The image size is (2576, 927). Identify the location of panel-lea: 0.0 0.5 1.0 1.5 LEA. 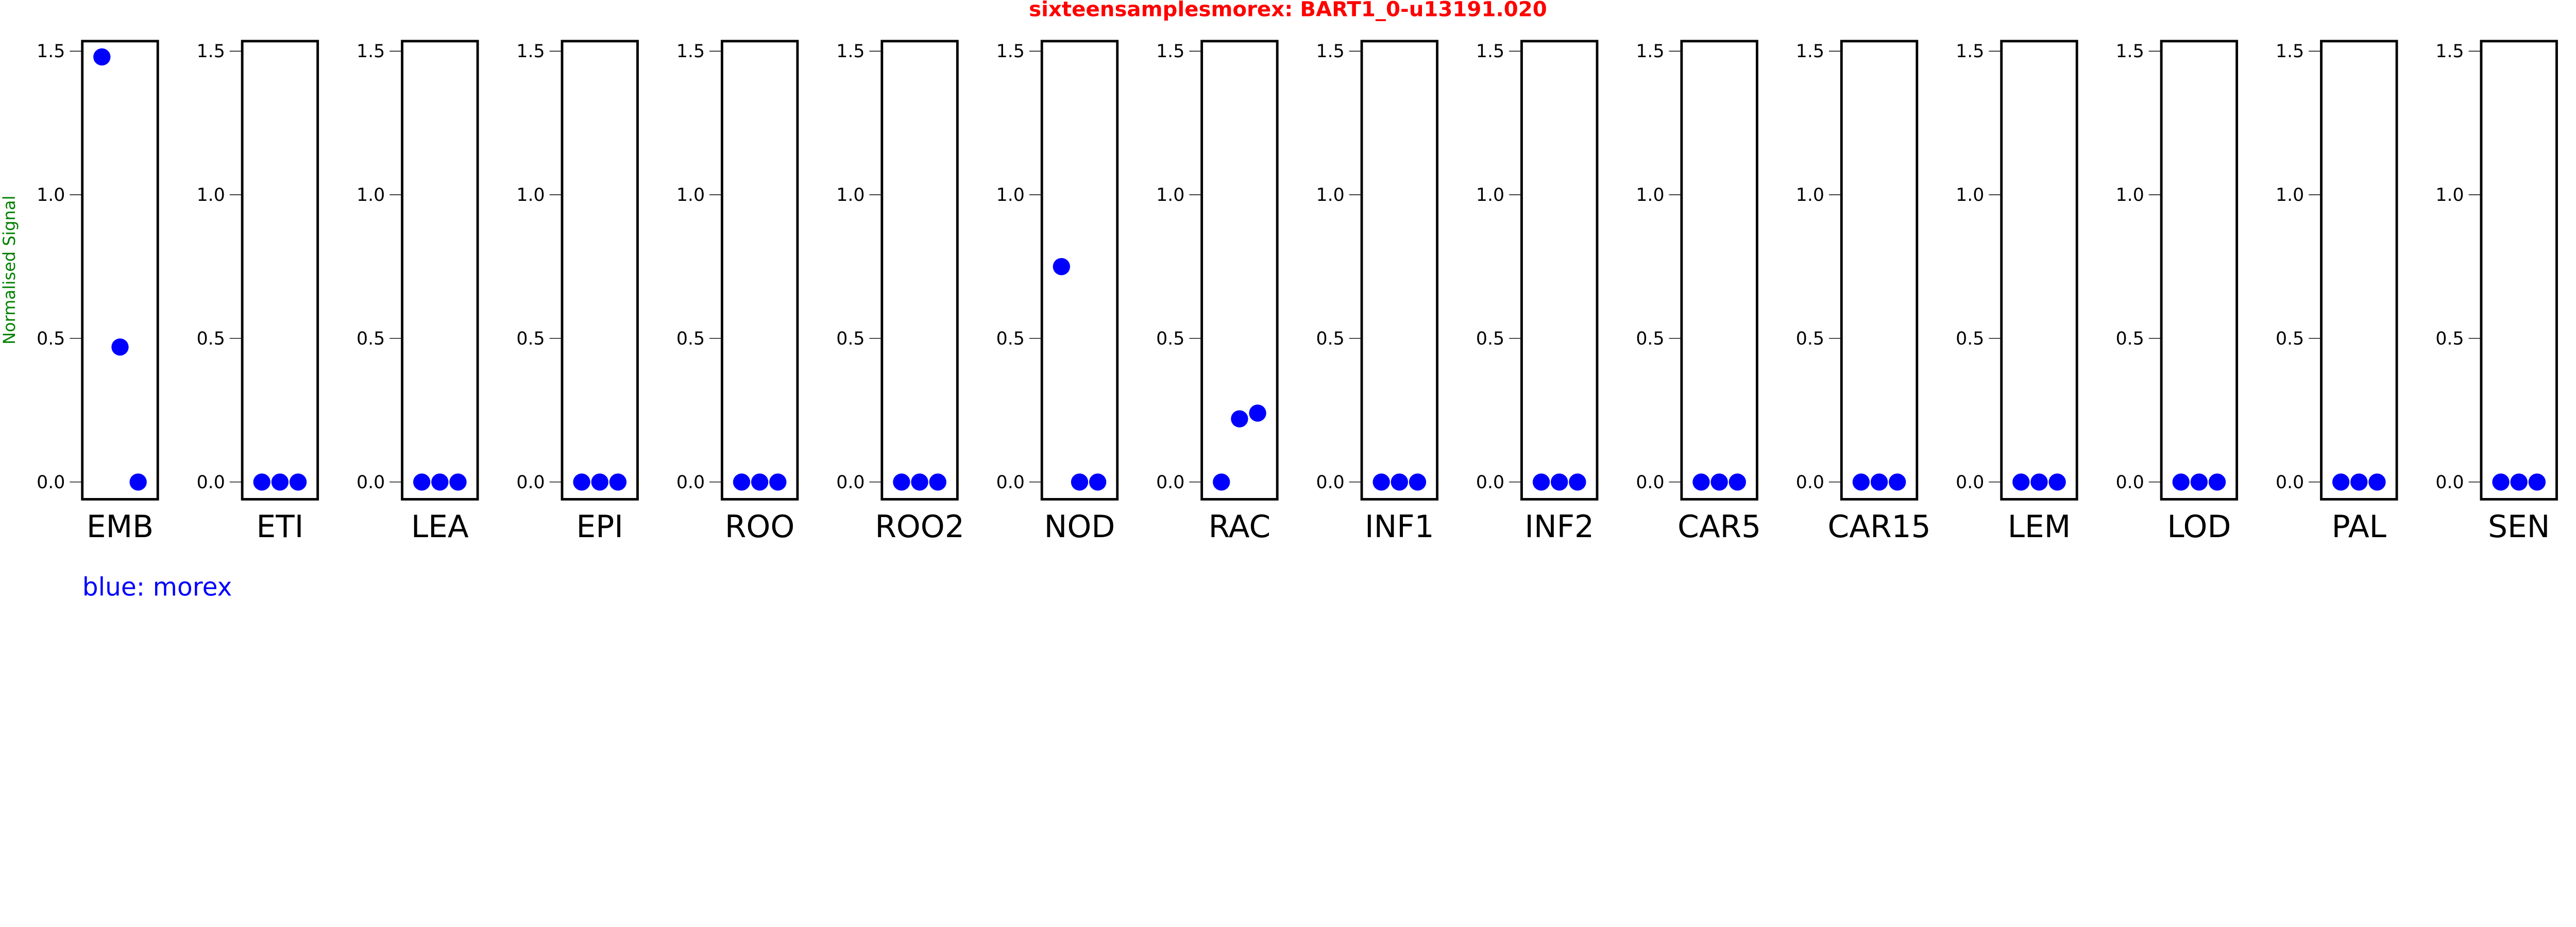
(418, 292).